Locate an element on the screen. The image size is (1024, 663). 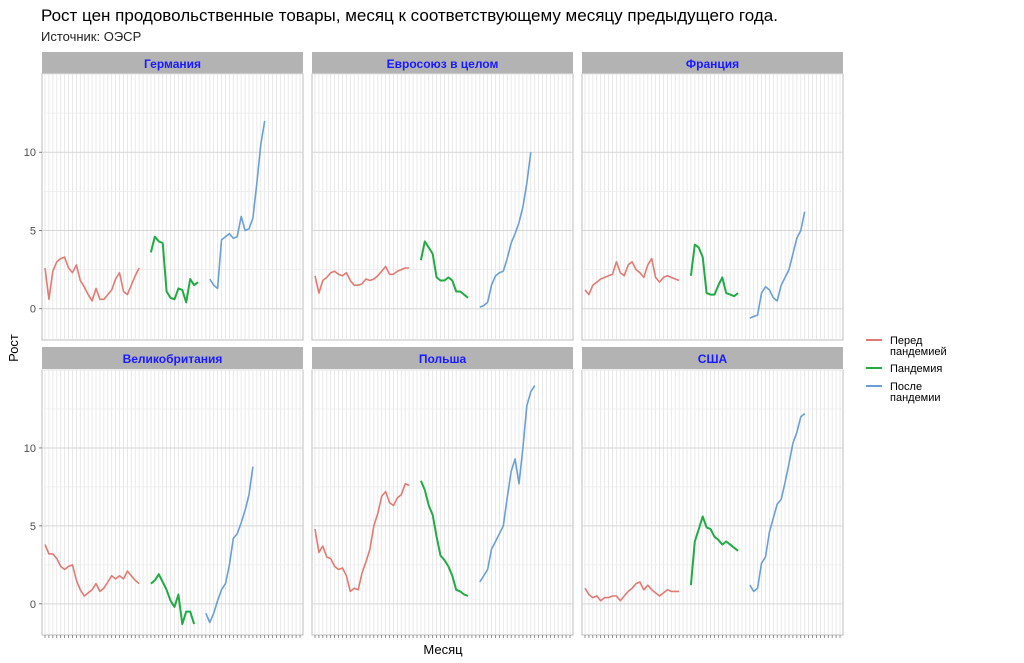
chart-subtitle: Источник: ОЭСР is located at coordinates (91, 36).